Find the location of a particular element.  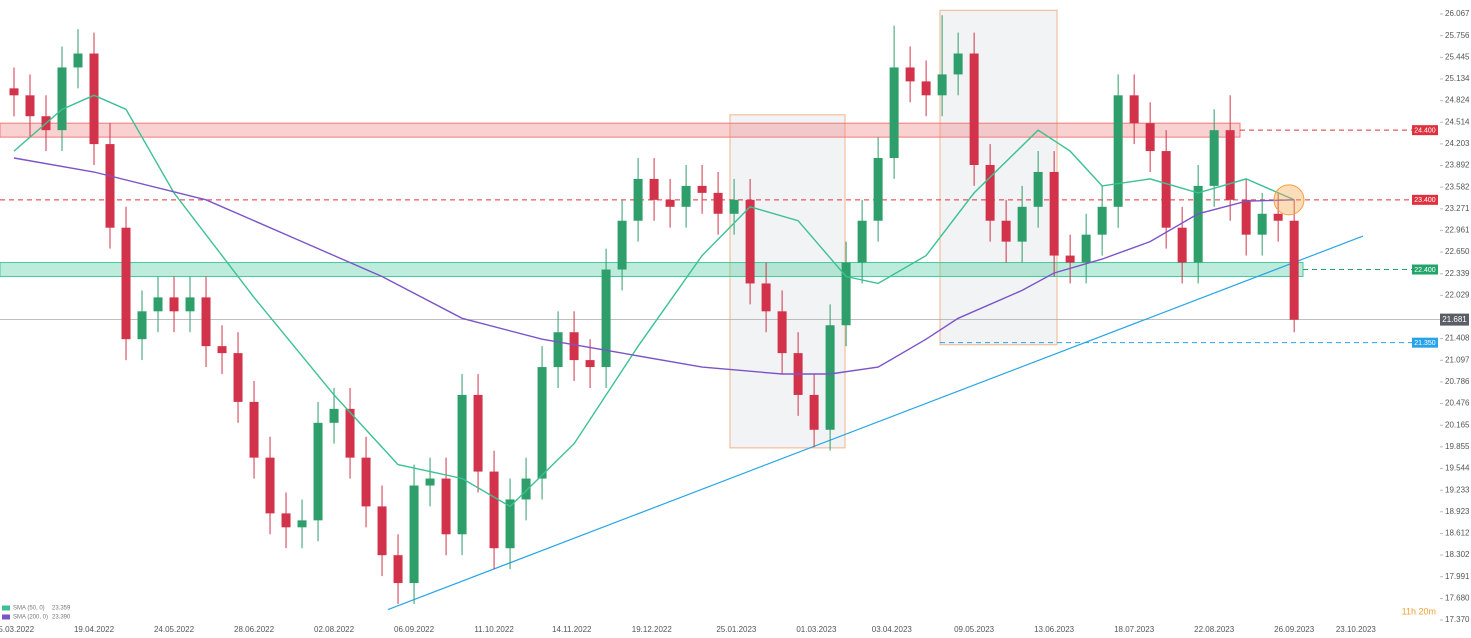

y-tick-label: 23.271 is located at coordinates (1457, 208).